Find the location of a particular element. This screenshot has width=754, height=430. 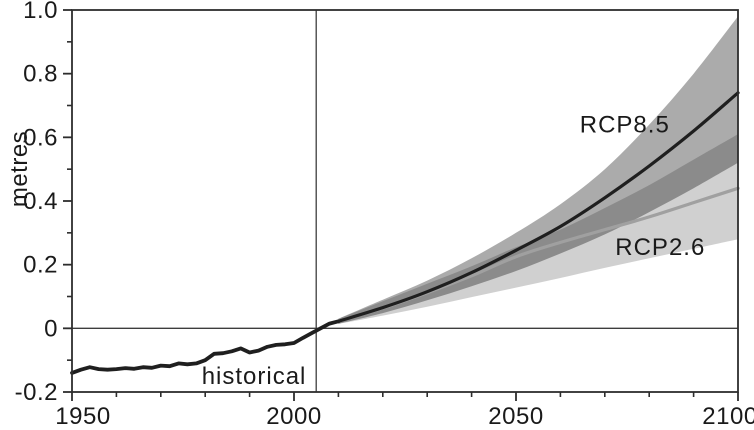

y-tick-label-0.6: 0.6 is located at coordinates (40, 137).